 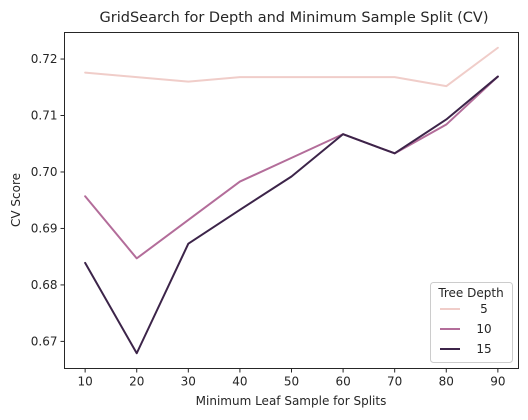 What do you see at coordinates (483, 329) in the screenshot?
I see `legend-label-10: 10` at bounding box center [483, 329].